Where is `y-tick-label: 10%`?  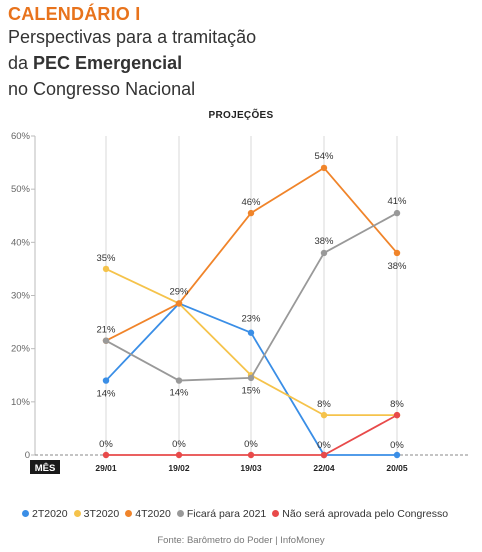 y-tick-label: 10% is located at coordinates (21, 402).